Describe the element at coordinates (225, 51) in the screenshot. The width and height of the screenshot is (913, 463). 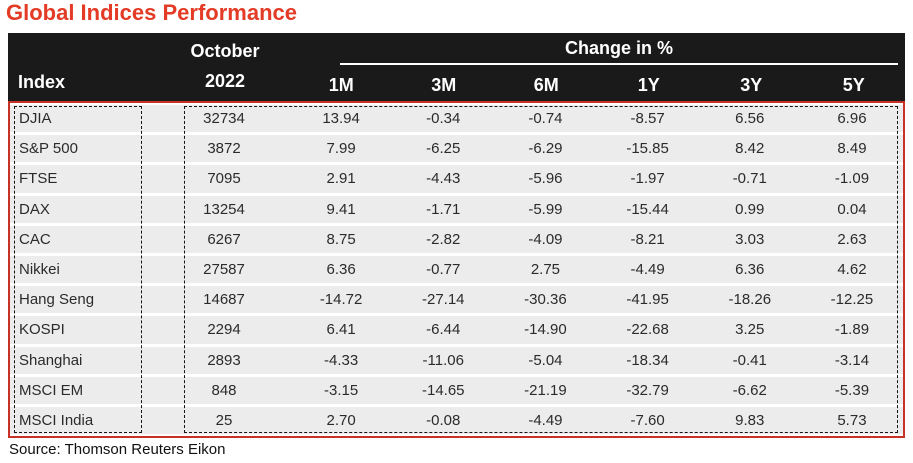
I see `month-label: October` at that location.